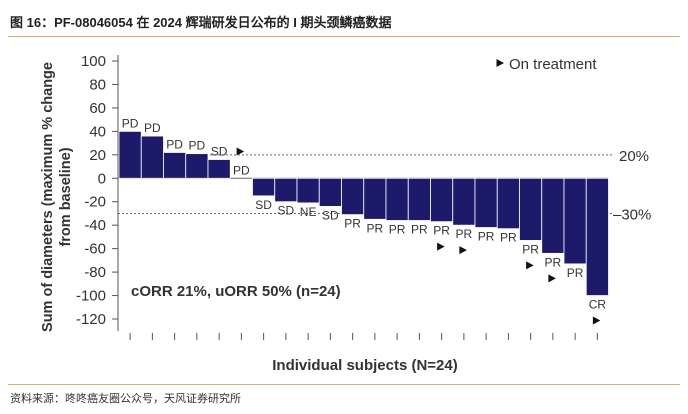 The height and width of the screenshot is (414, 688). I want to click on legend-on-treatment-label: On treatment, so click(553, 64).